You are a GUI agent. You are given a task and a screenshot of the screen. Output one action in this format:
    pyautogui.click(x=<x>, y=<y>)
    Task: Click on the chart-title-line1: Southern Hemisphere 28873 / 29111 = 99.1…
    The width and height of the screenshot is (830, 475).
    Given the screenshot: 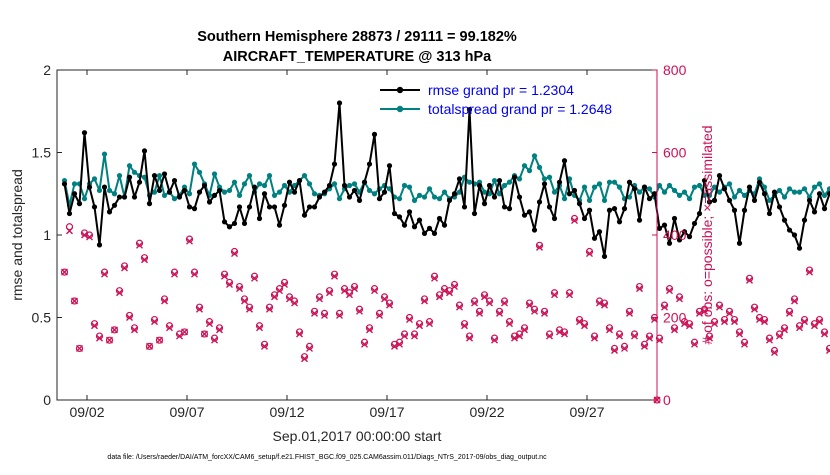 What is the action you would take?
    pyautogui.click(x=357, y=37)
    